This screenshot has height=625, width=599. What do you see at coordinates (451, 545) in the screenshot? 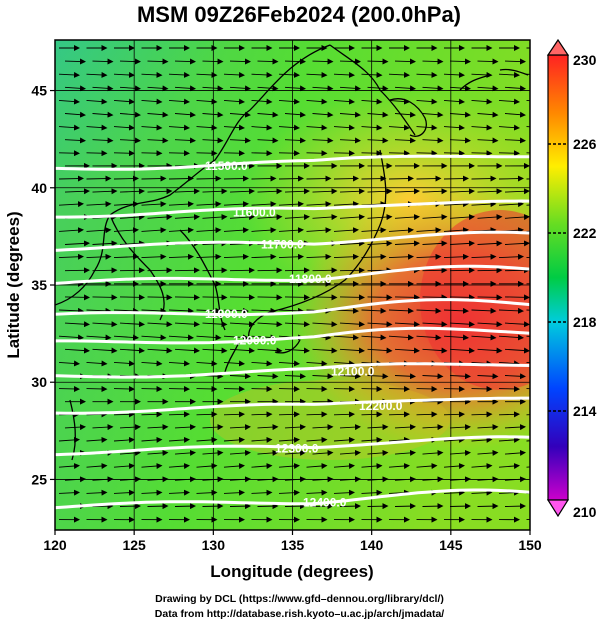
I see `x-tick-label: 145` at bounding box center [451, 545].